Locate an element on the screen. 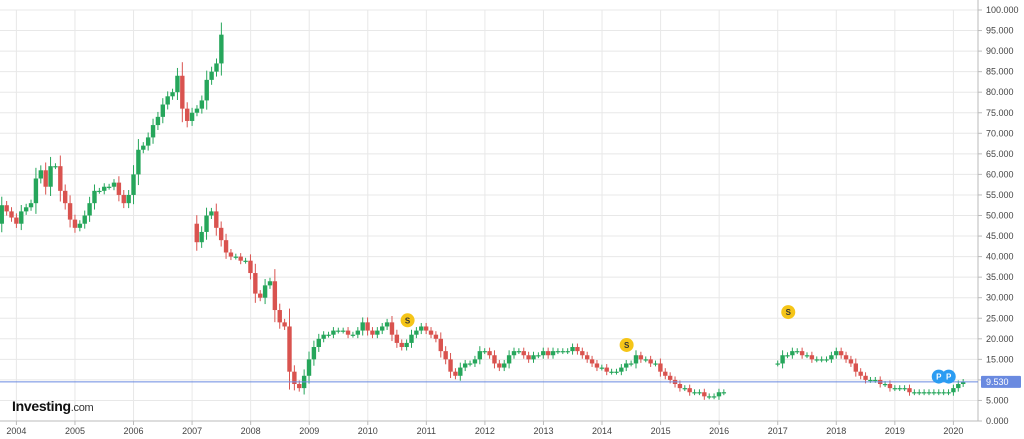 The width and height of the screenshot is (1024, 439). logo-domain: .com is located at coordinates (82, 408).